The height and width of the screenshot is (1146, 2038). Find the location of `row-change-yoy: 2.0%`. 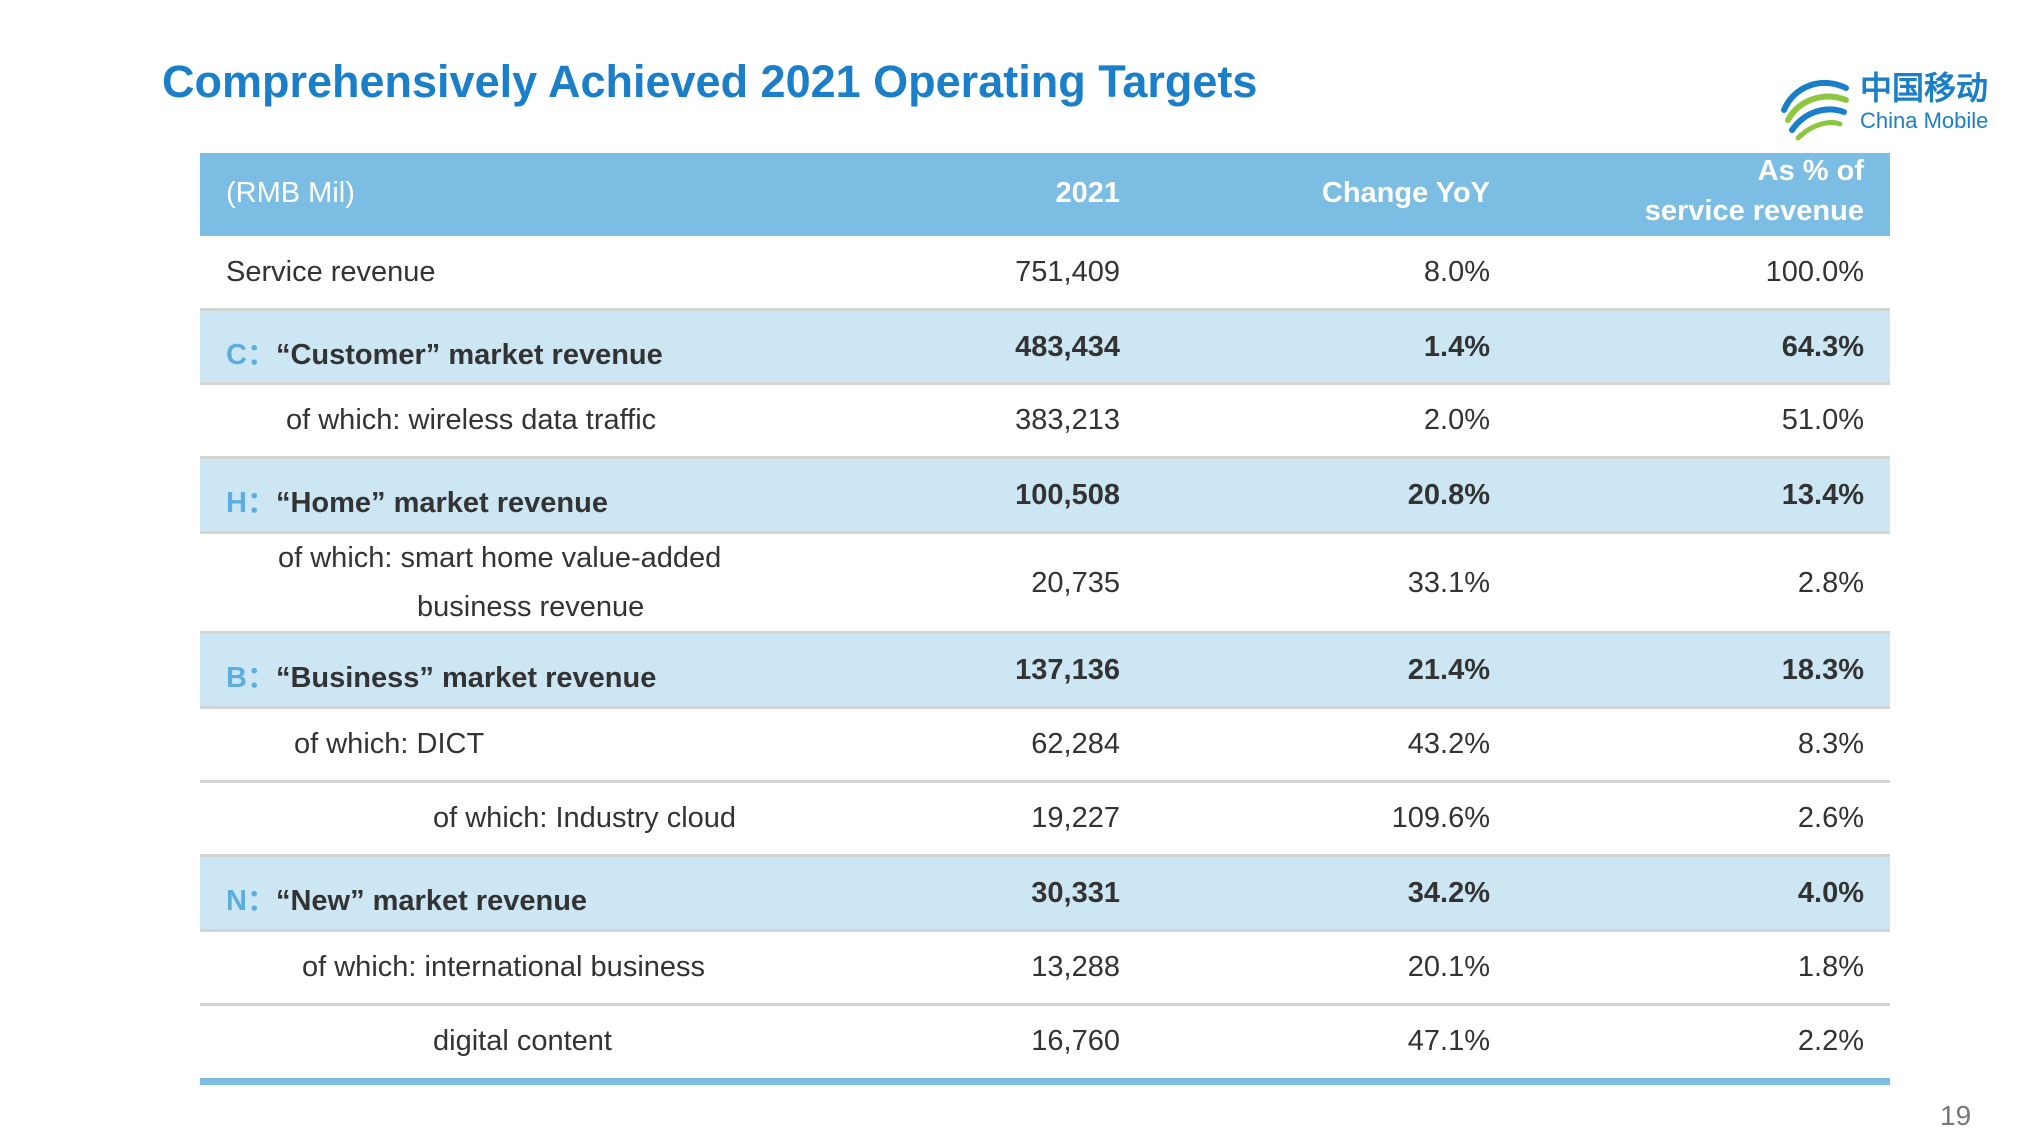

row-change-yoy: 2.0% is located at coordinates (1456, 420).